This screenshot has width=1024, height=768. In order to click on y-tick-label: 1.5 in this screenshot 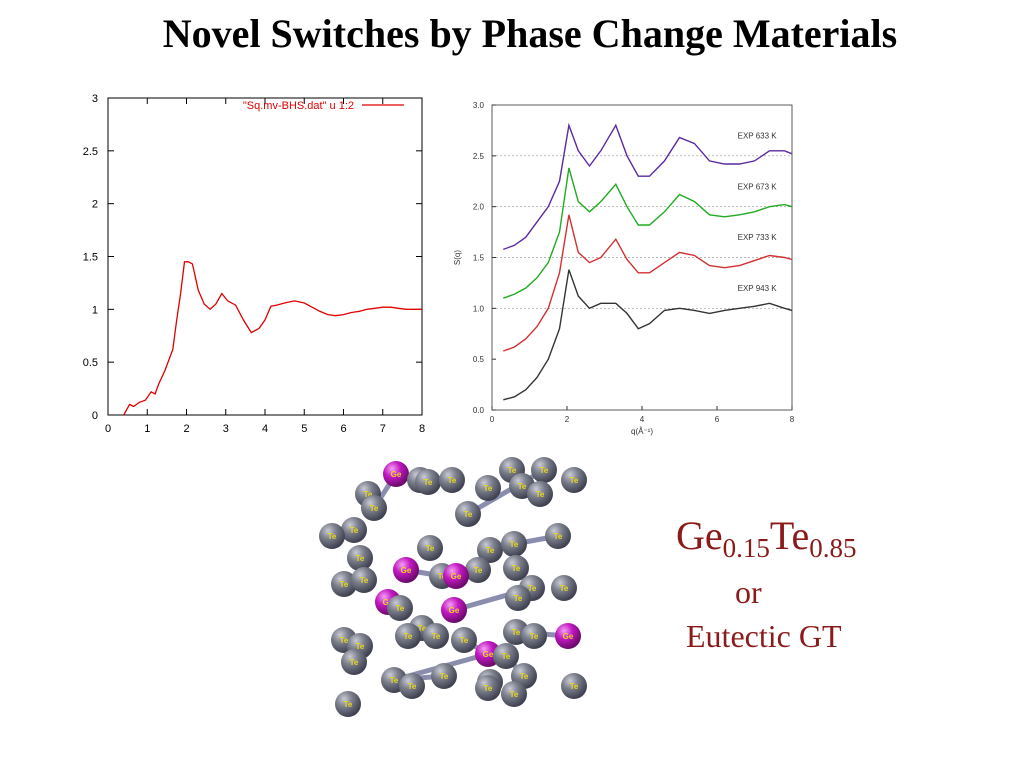, I will do `click(479, 258)`.